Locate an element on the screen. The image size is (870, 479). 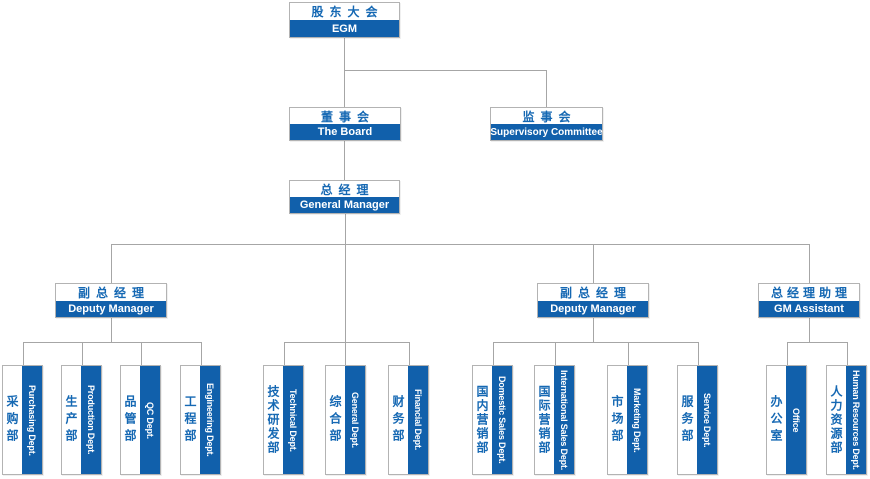
node-deputy-manager-left: 副总经理 Deputy Manager is located at coordinates (111, 300).